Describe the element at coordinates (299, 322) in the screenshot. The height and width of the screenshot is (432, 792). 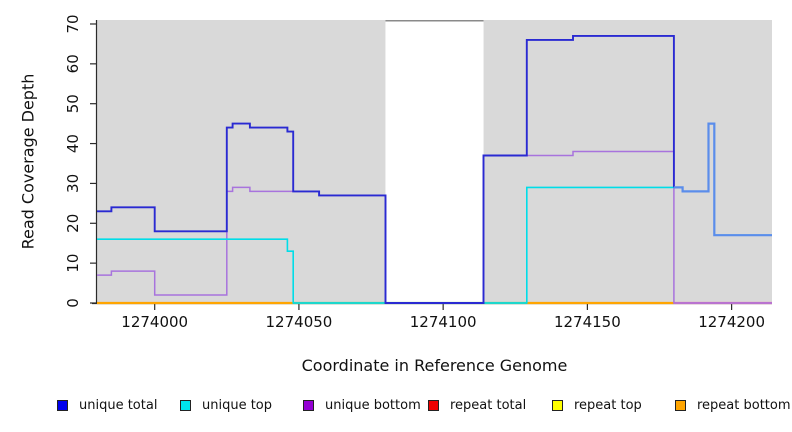
I see `x-tick-label: 1274050` at that location.